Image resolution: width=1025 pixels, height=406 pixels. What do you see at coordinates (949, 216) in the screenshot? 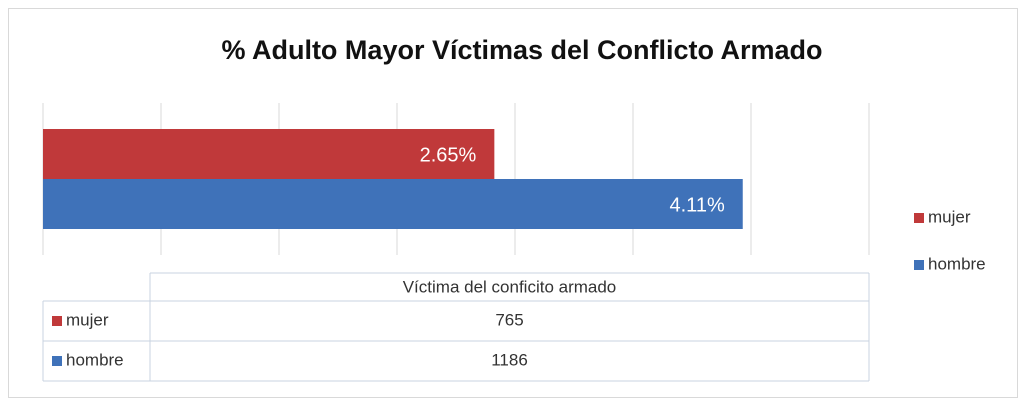
I see `legend-label: mujer` at bounding box center [949, 216].